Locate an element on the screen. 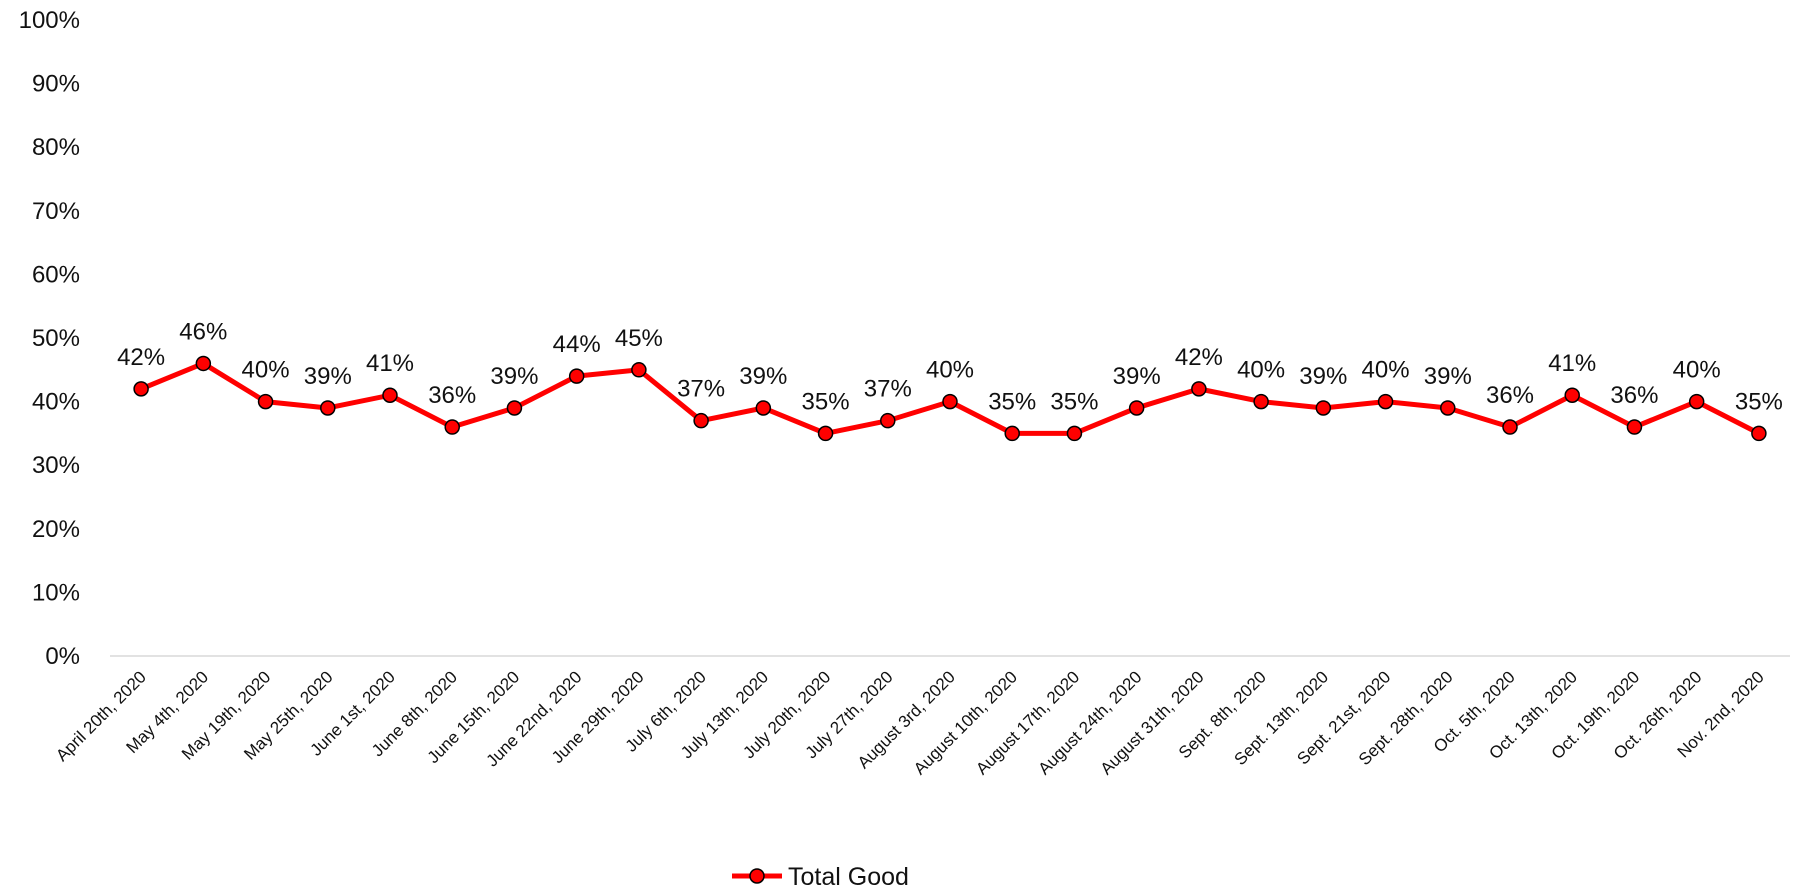 The height and width of the screenshot is (886, 1797). y-tick-label: 40% is located at coordinates (56, 402).